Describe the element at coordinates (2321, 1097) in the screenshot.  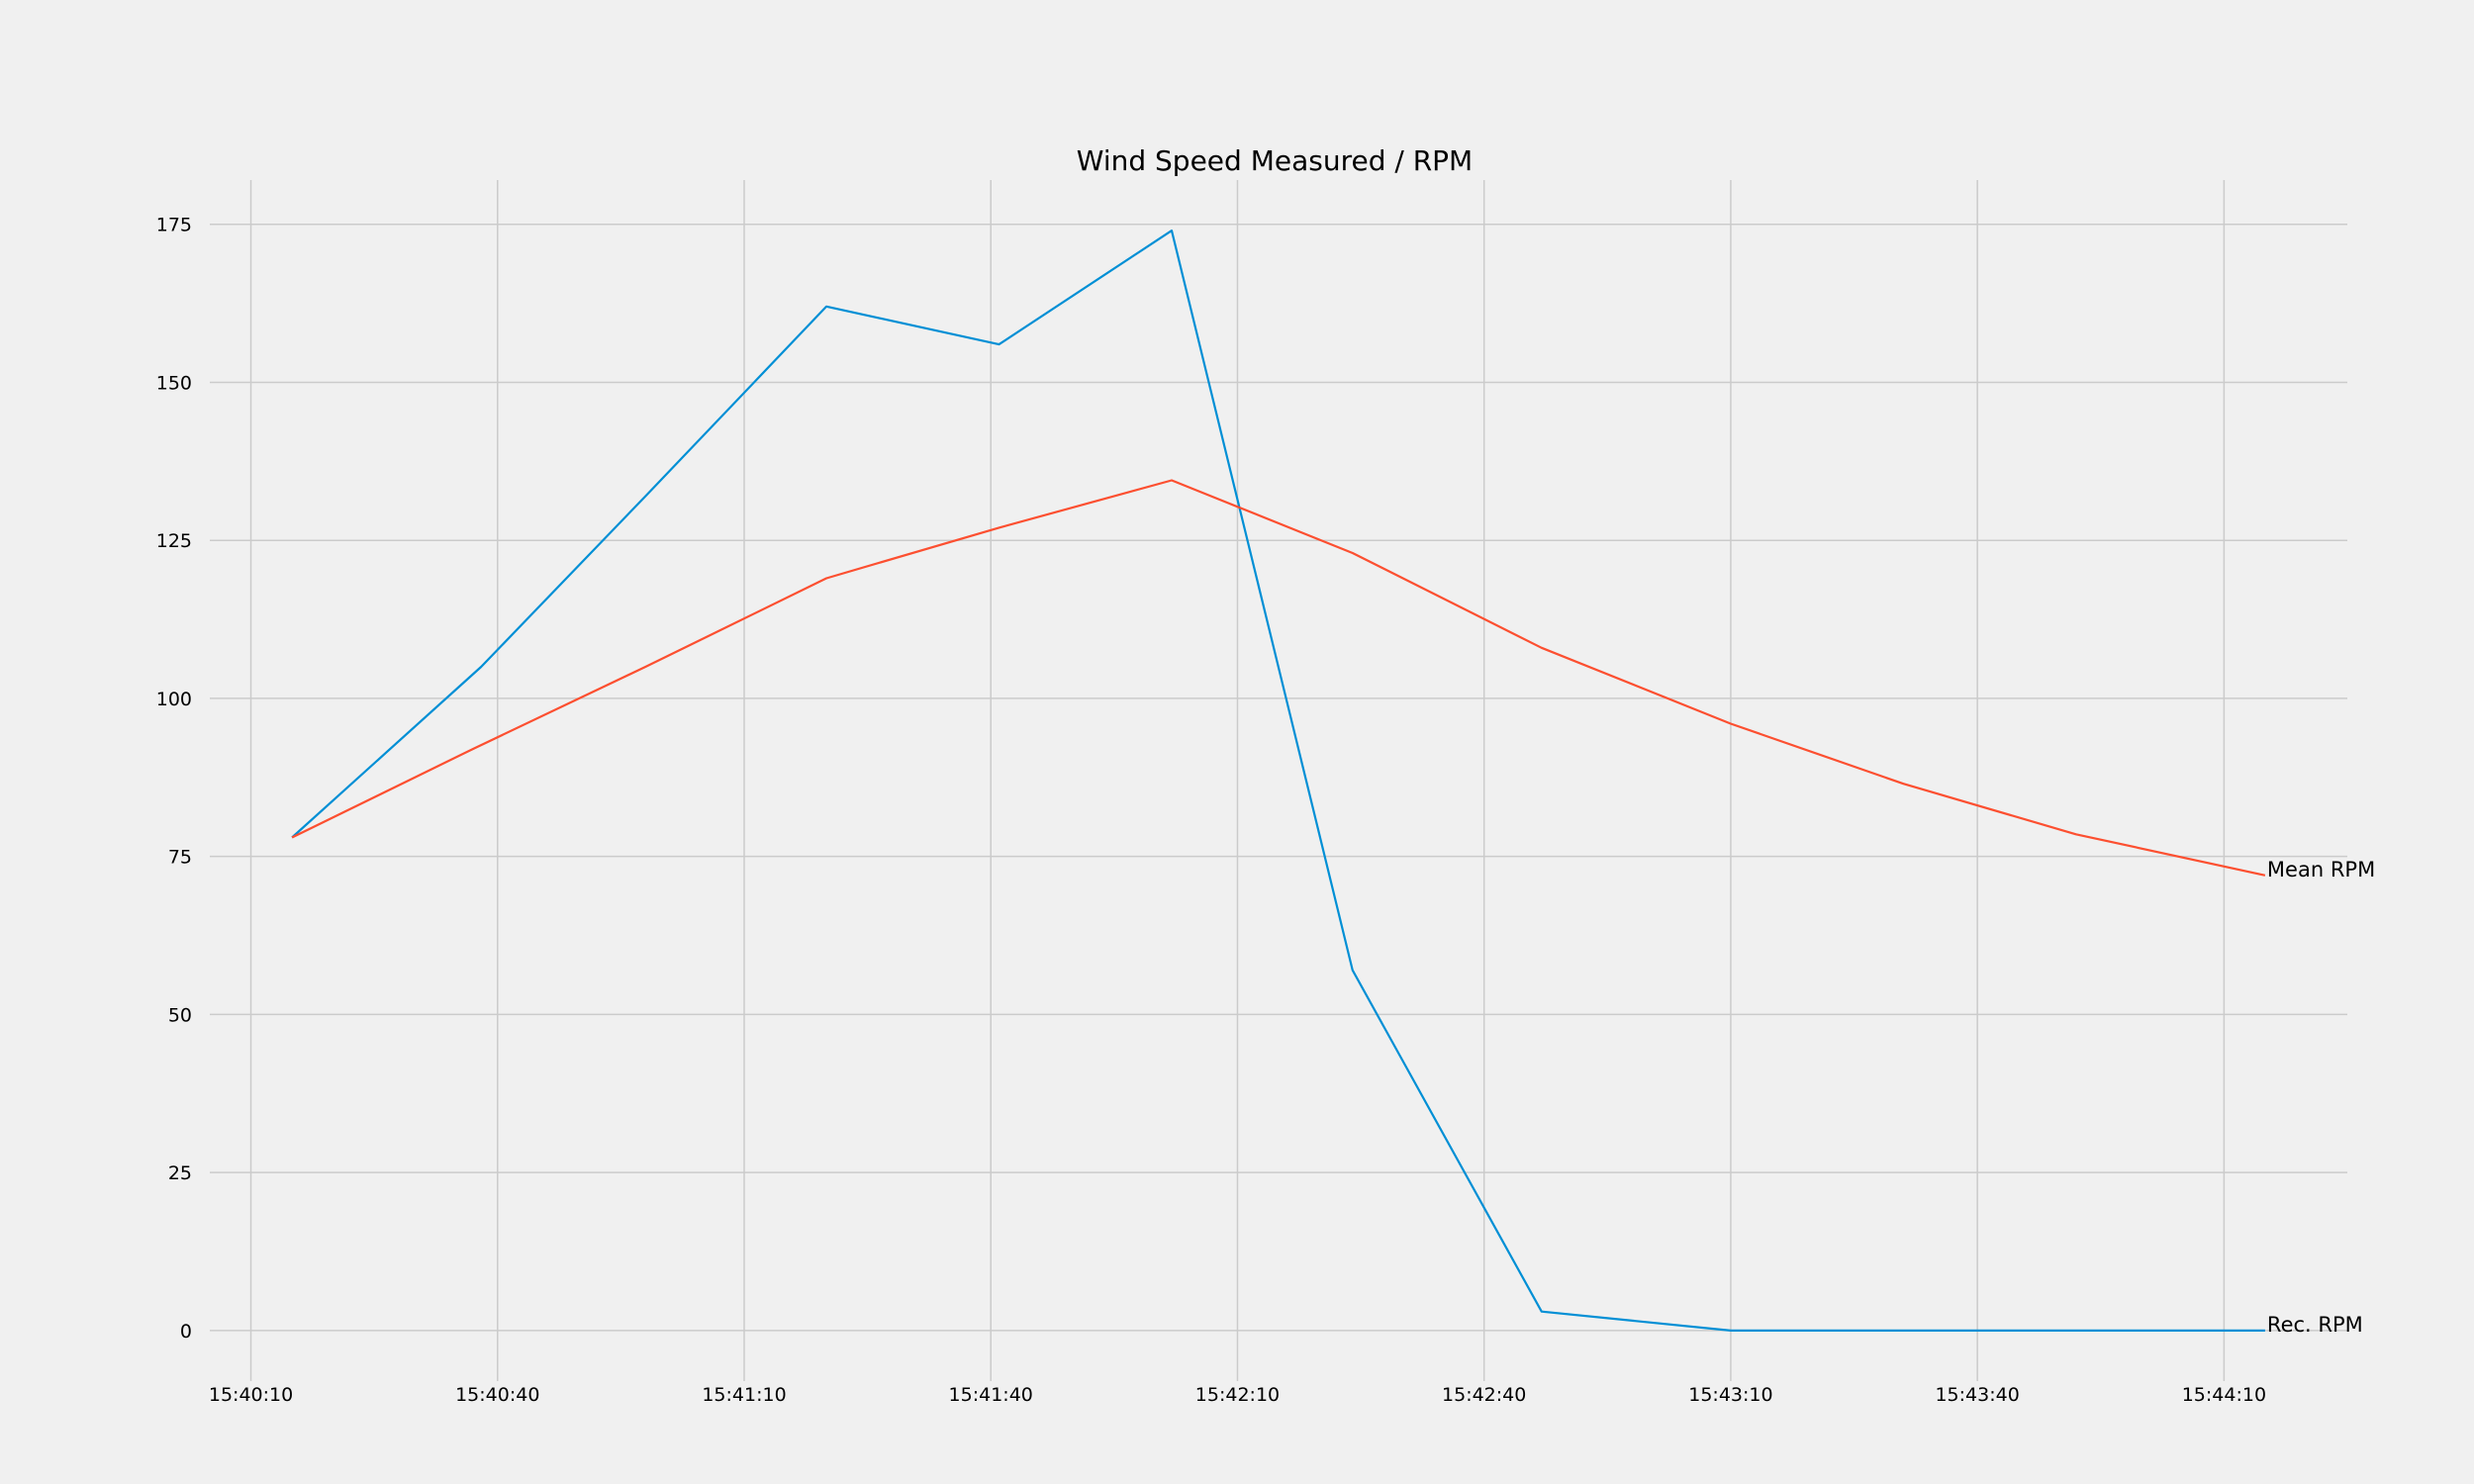
I see `series-end-labels: Rec. RPM Mean RPM` at that location.